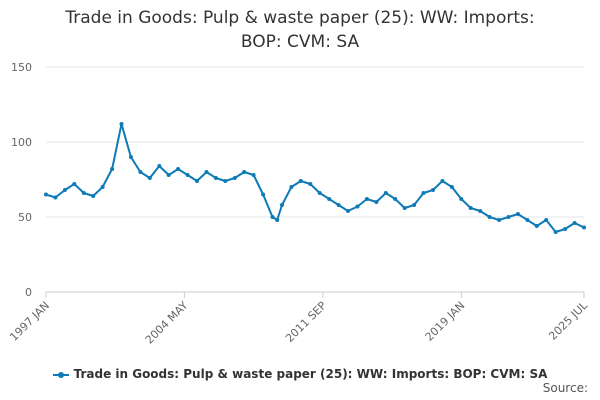 The height and width of the screenshot is (400, 600). What do you see at coordinates (21, 67) in the screenshot?
I see `y-tick-label: 150` at bounding box center [21, 67].